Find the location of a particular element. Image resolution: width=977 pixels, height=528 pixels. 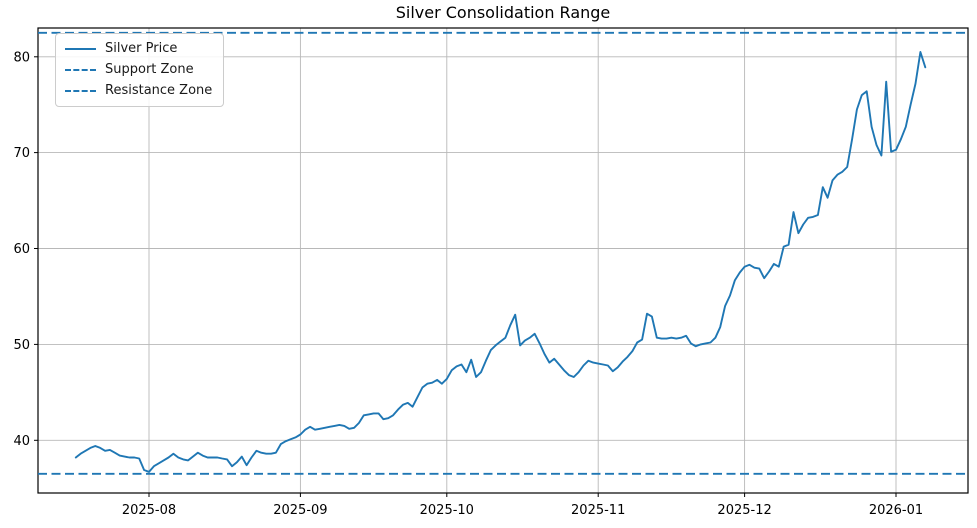

x-tick-label: 2025-11 is located at coordinates (598, 510).